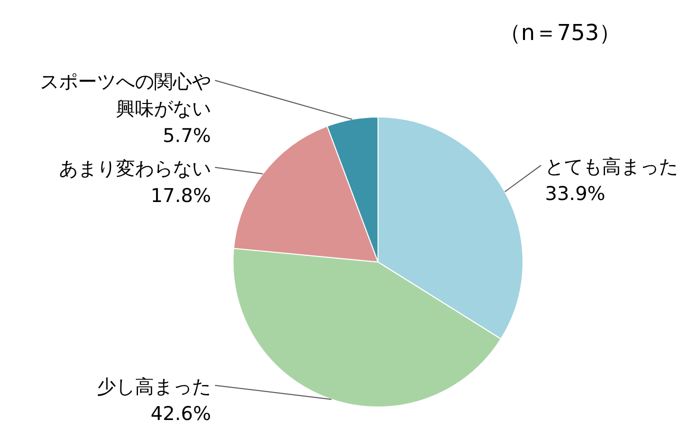 Image resolution: width=700 pixels, height=437 pixels. What do you see at coordinates (186, 135) in the screenshot?
I see `data-label: 5.7%` at bounding box center [186, 135].